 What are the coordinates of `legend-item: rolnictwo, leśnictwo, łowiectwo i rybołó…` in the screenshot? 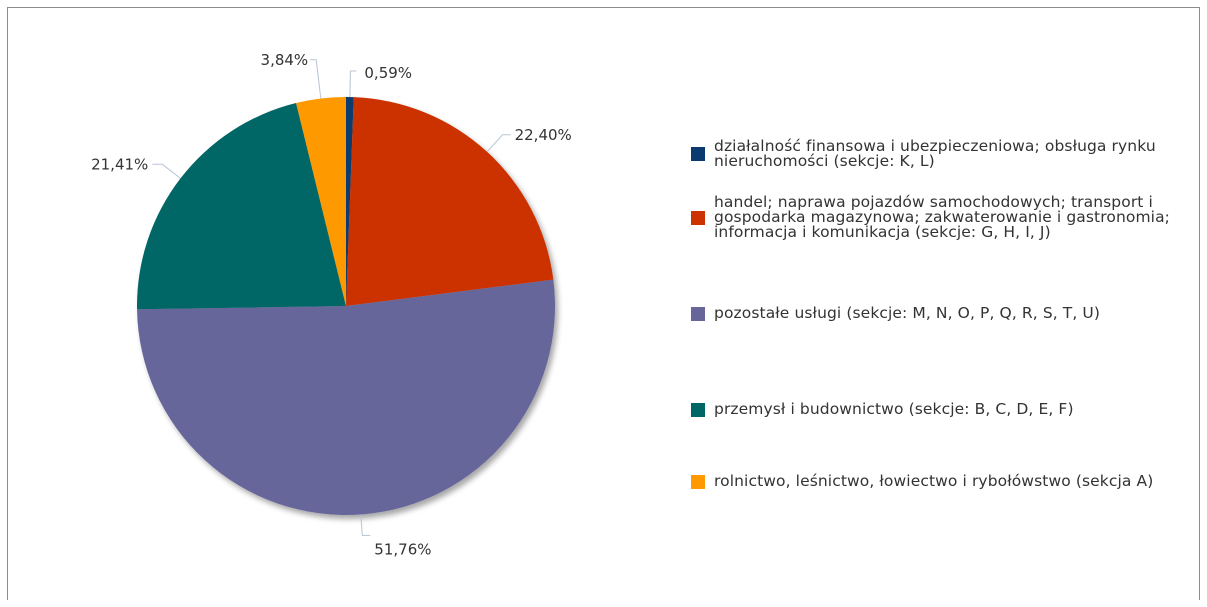 It's located at (931, 481).